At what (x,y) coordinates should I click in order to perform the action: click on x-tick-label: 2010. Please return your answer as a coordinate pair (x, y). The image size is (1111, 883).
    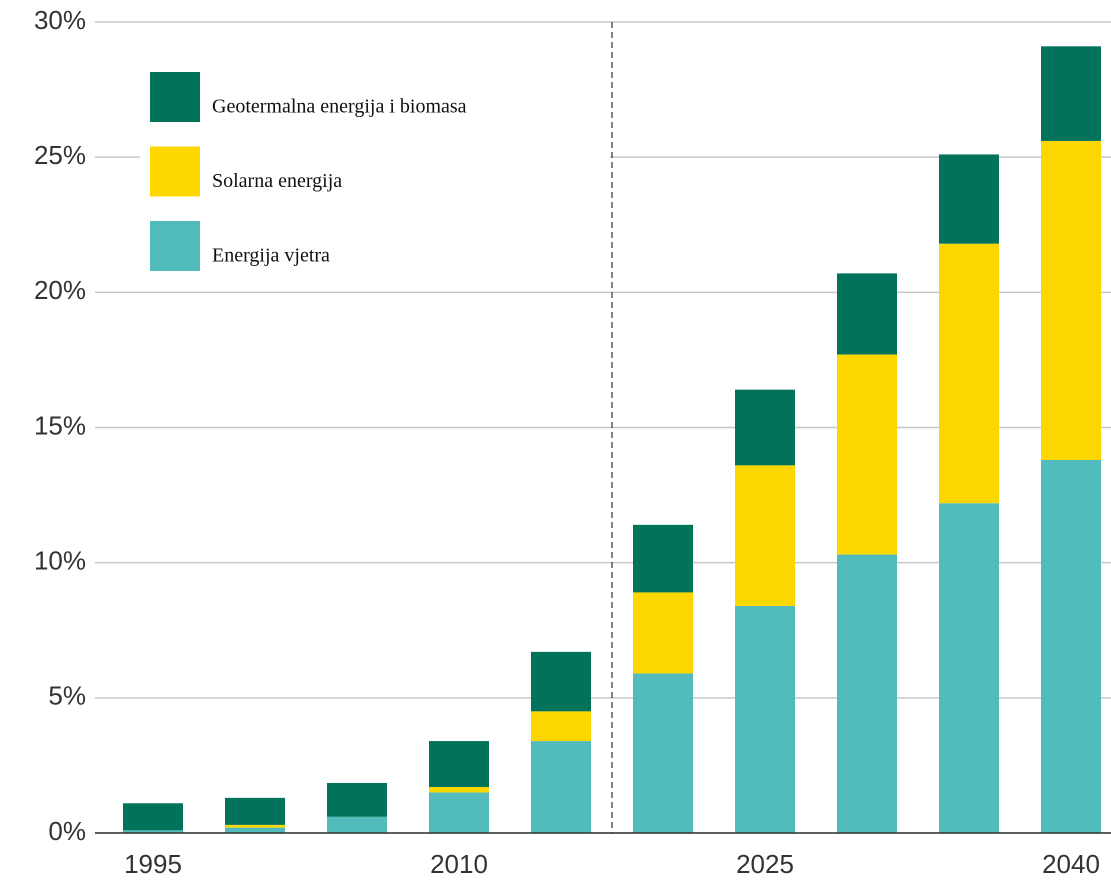
    Looking at the image, I should click on (459, 864).